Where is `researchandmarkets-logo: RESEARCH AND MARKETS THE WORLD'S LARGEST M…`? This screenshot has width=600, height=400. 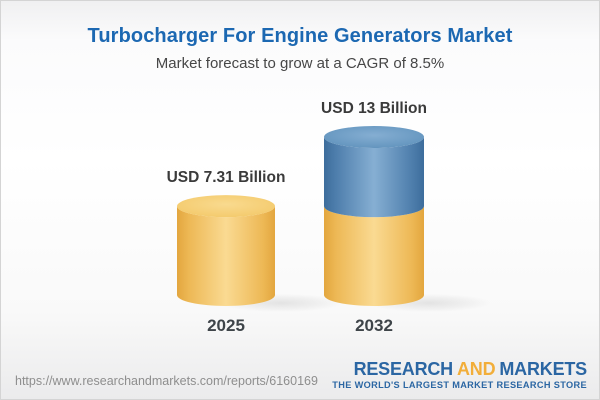 researchandmarkets-logo: RESEARCH AND MARKETS THE WORLD'S LARGEST M… is located at coordinates (459, 375).